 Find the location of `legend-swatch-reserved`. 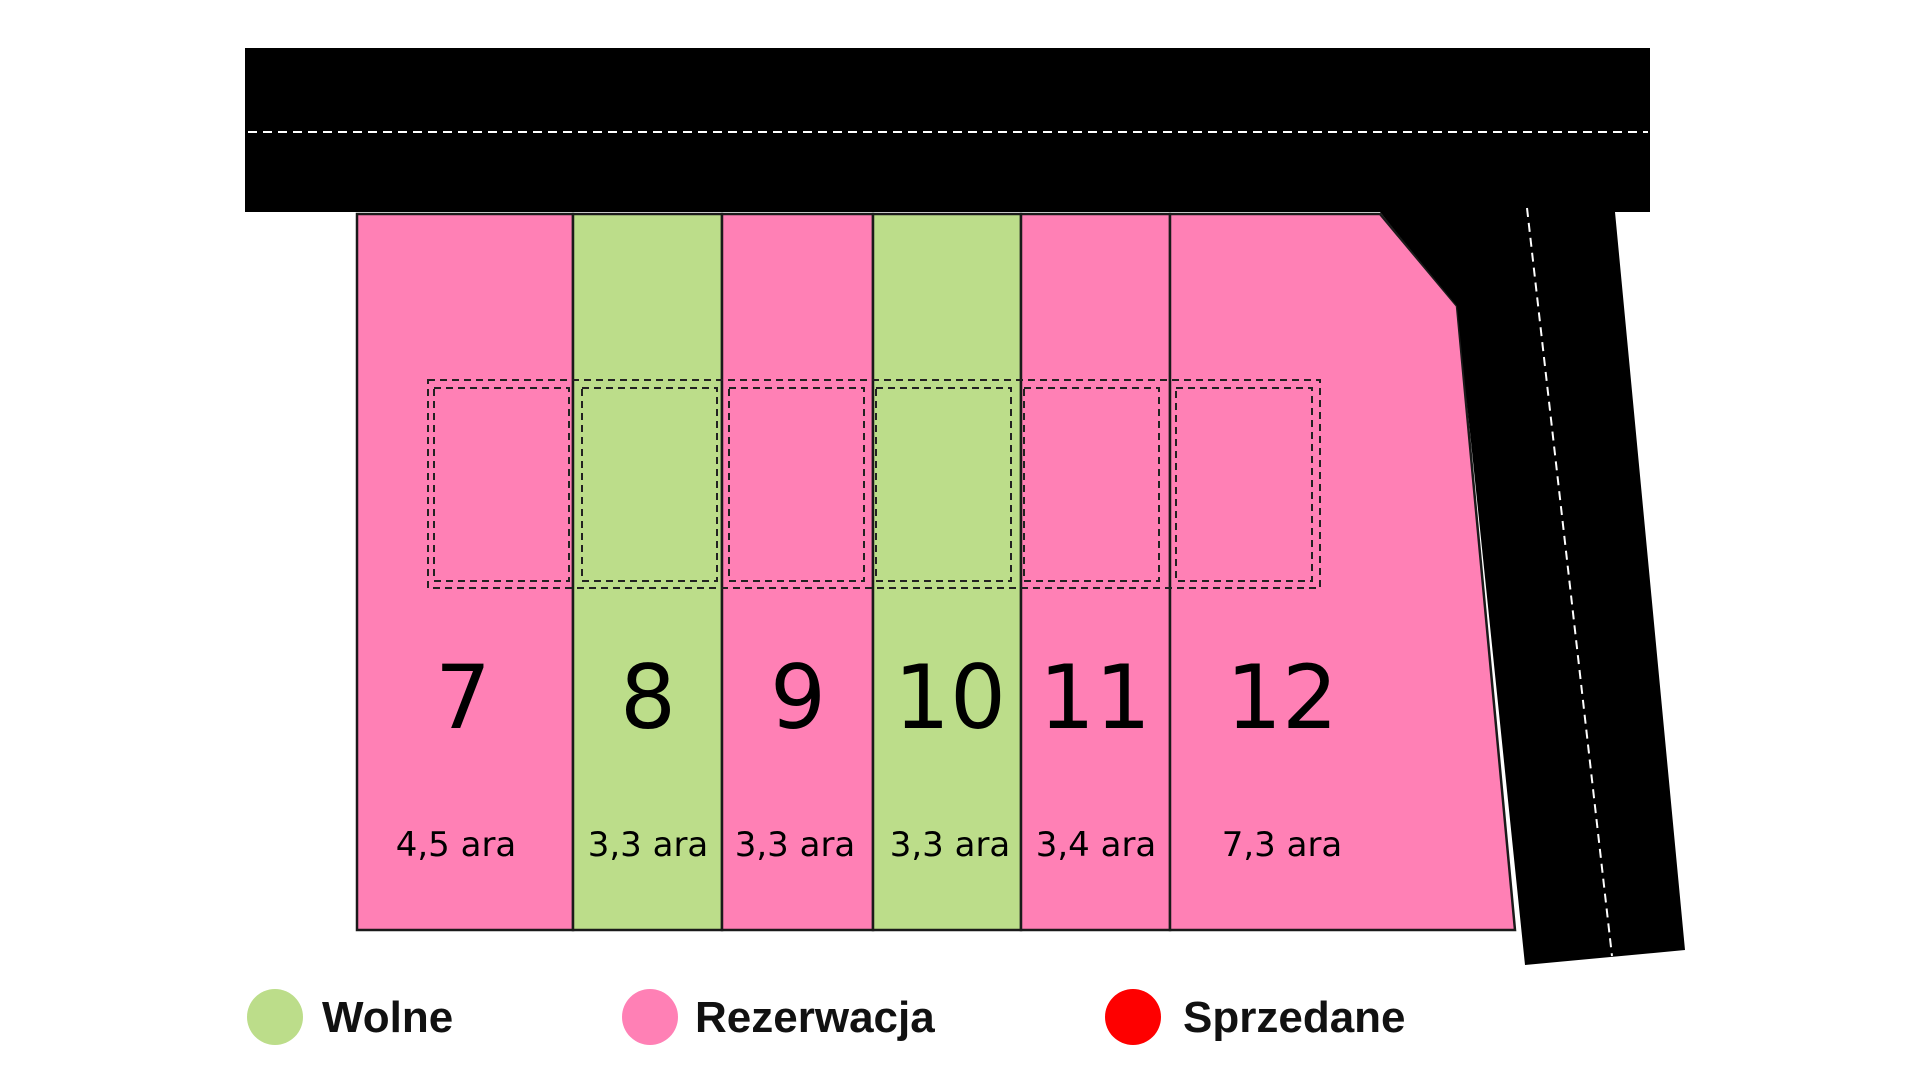

legend-swatch-reserved is located at coordinates (650, 1017).